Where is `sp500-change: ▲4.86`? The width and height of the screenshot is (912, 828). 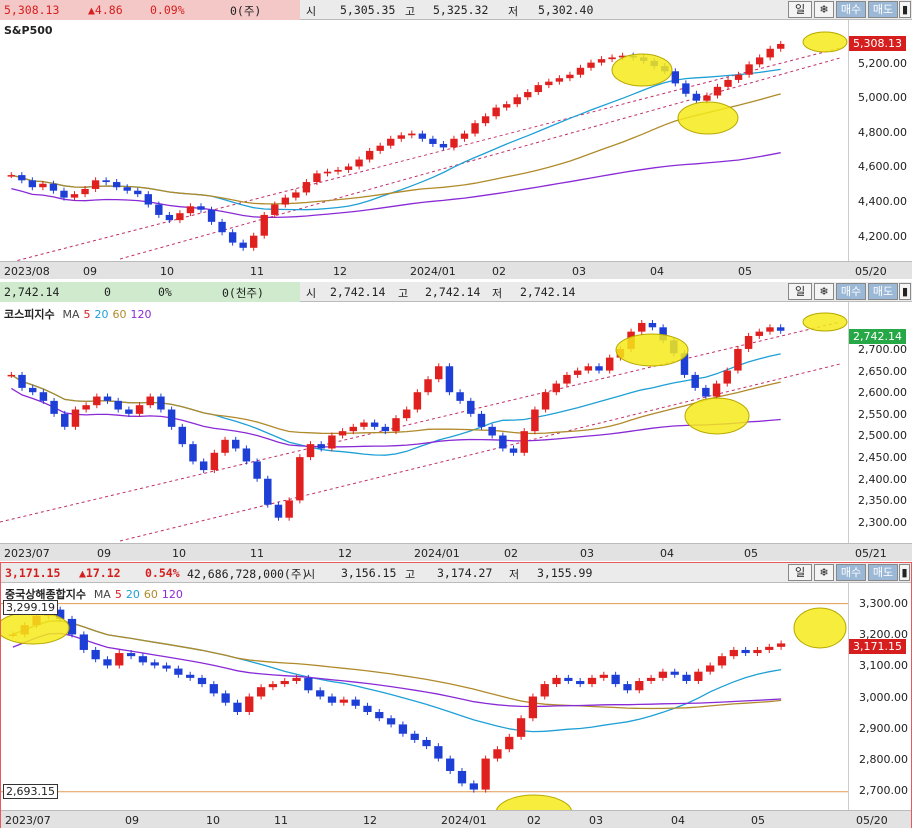
sp500-change: ▲4.86 is located at coordinates (105, 10).